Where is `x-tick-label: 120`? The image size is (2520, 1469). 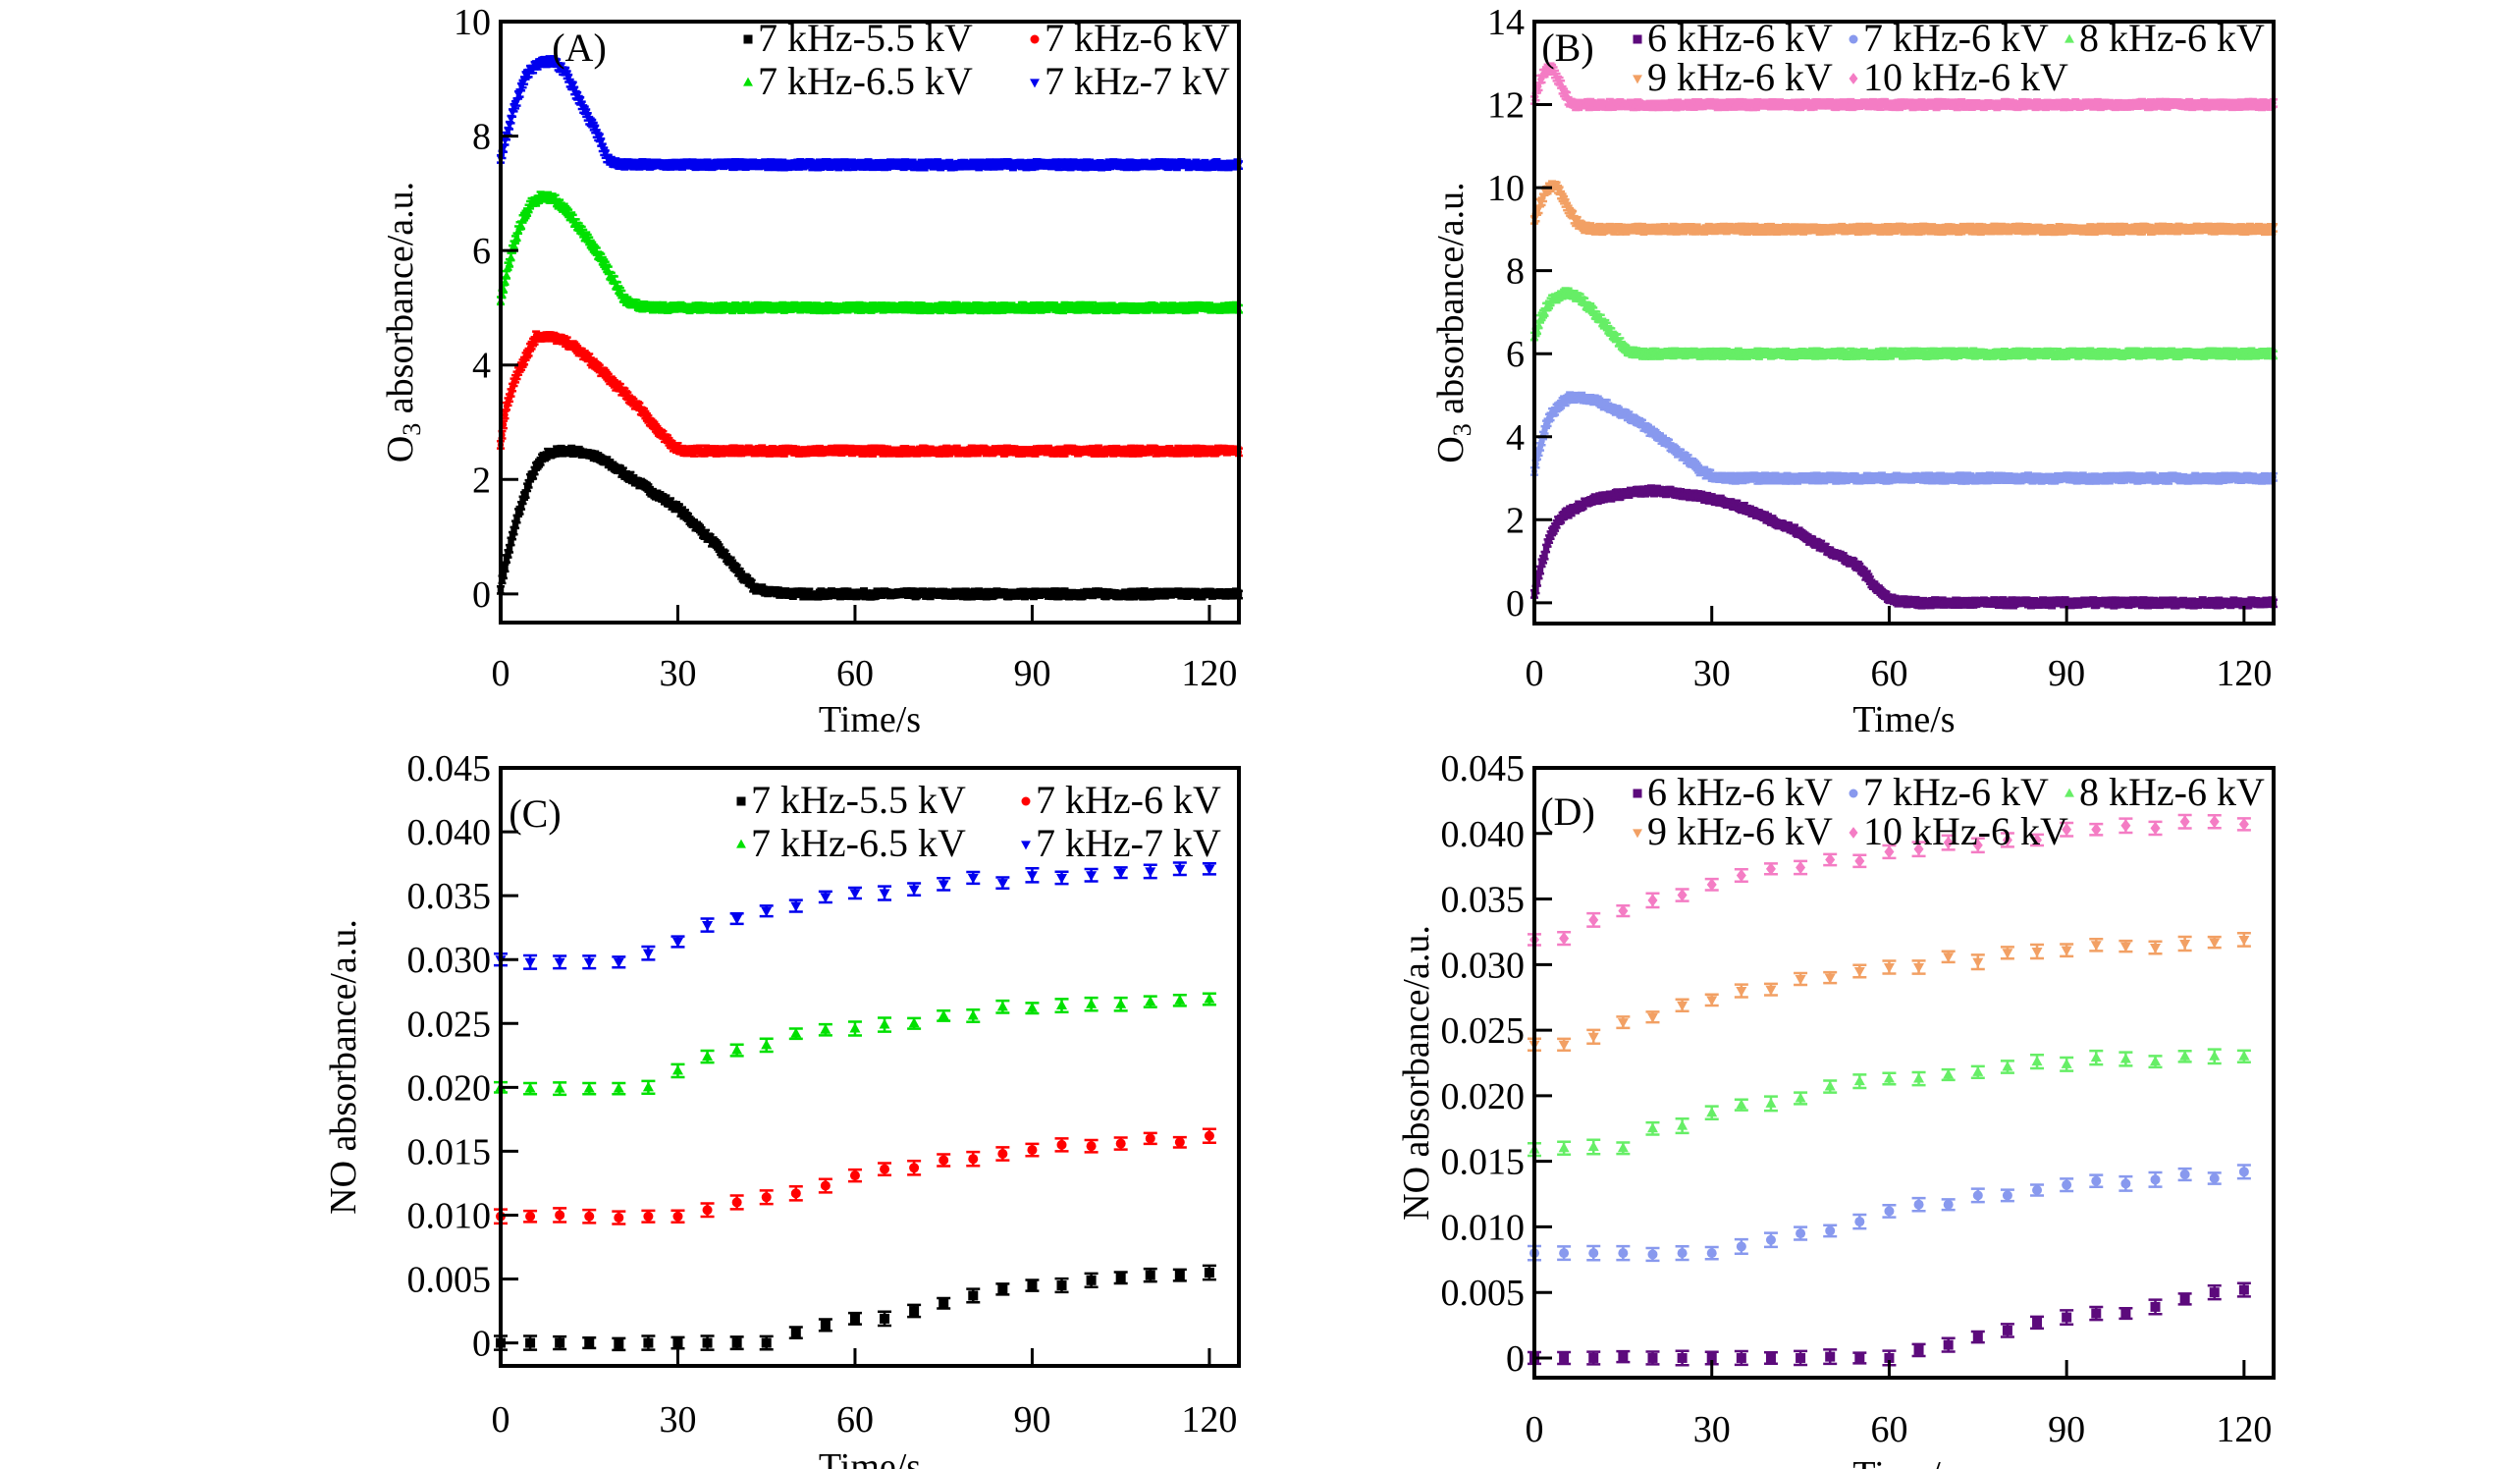 x-tick-label: 120 is located at coordinates (1209, 673).